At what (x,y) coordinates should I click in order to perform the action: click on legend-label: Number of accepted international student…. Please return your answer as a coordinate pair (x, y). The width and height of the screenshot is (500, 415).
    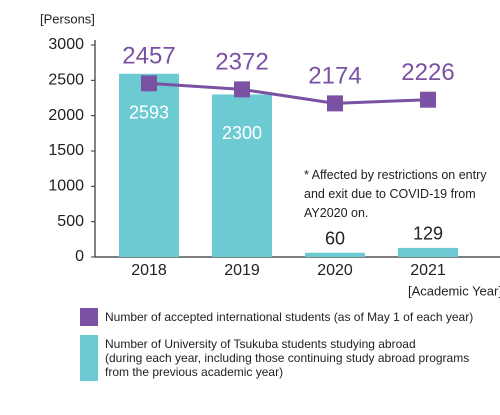
    Looking at the image, I should click on (289, 317).